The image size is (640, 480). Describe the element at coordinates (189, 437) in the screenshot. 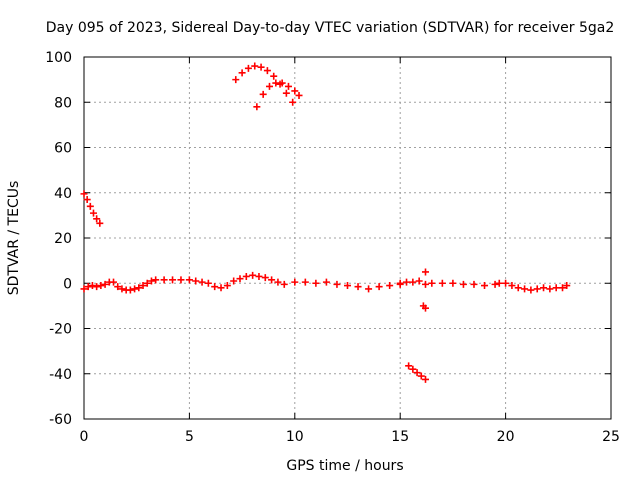

I see `x-tick-label: 5` at that location.